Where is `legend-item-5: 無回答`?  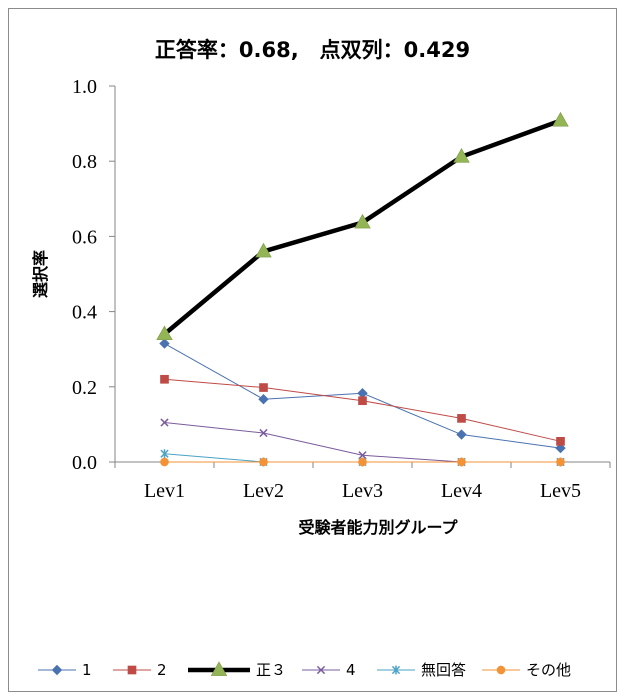 legend-item-5: 無回答 is located at coordinates (421, 670).